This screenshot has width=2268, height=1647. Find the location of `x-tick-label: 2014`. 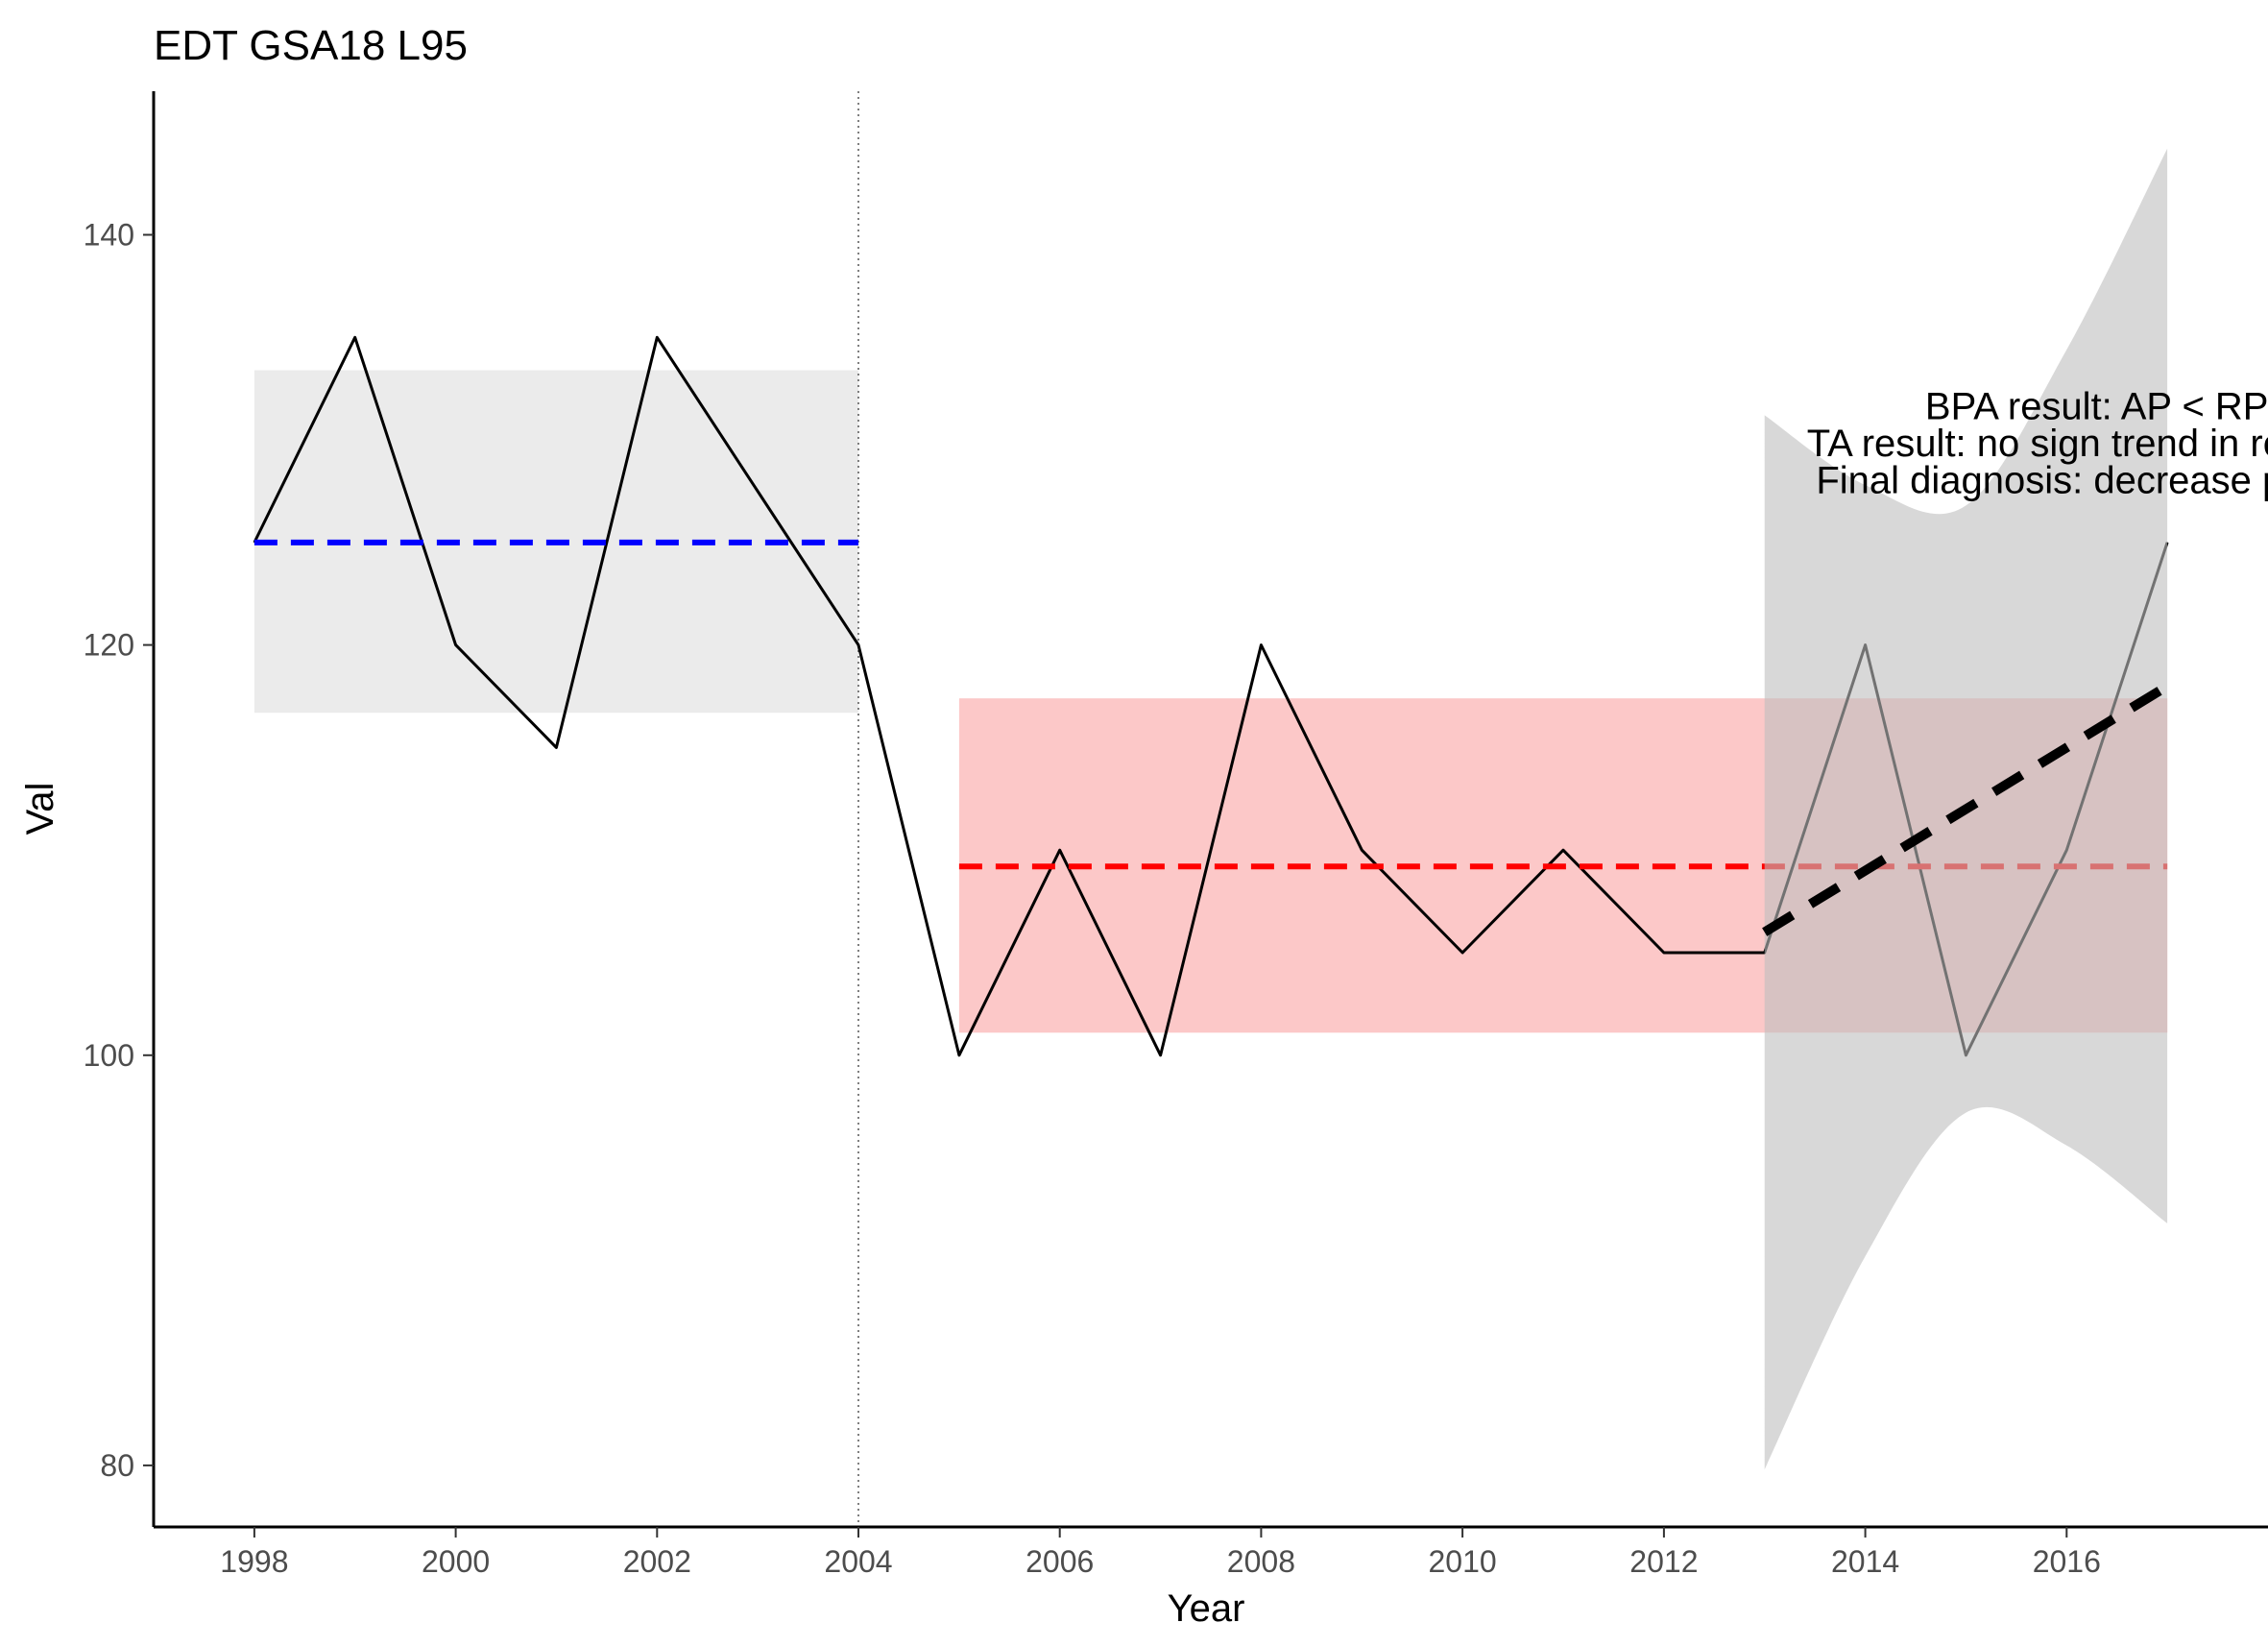

x-tick-label: 2014 is located at coordinates (1865, 1562).